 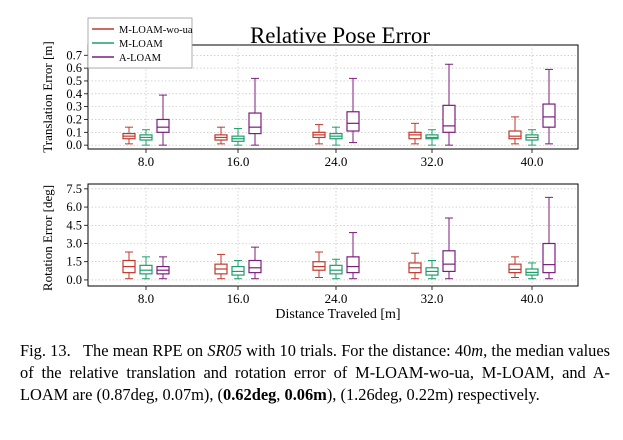 I want to click on translation-y-tick-label: 0.2, so click(x=74, y=119).